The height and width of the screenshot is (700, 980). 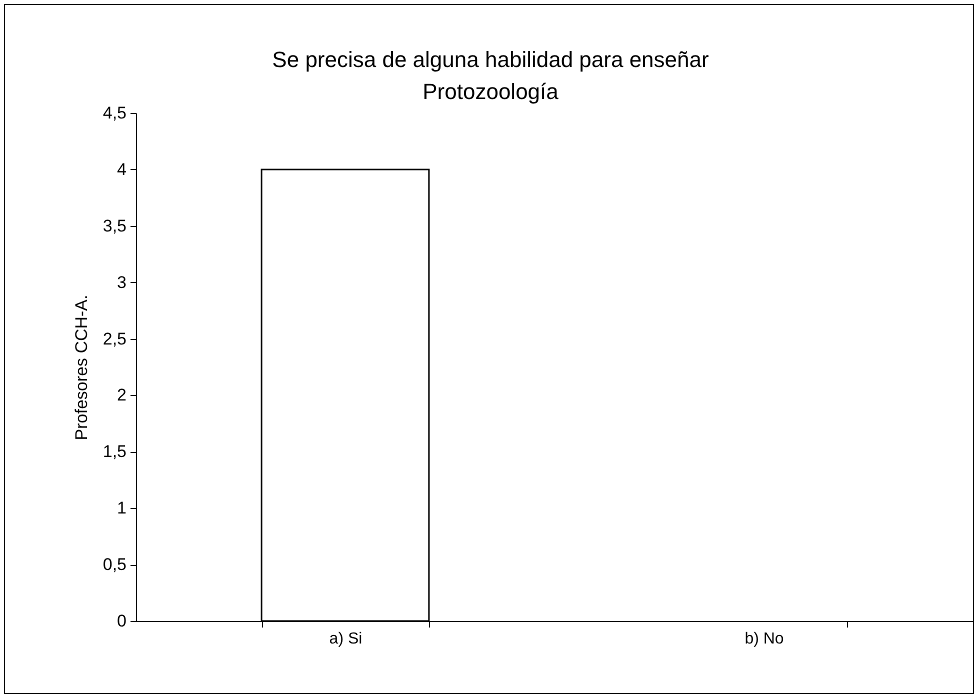 I want to click on y-tick-label: 2,5, so click(x=114, y=338).